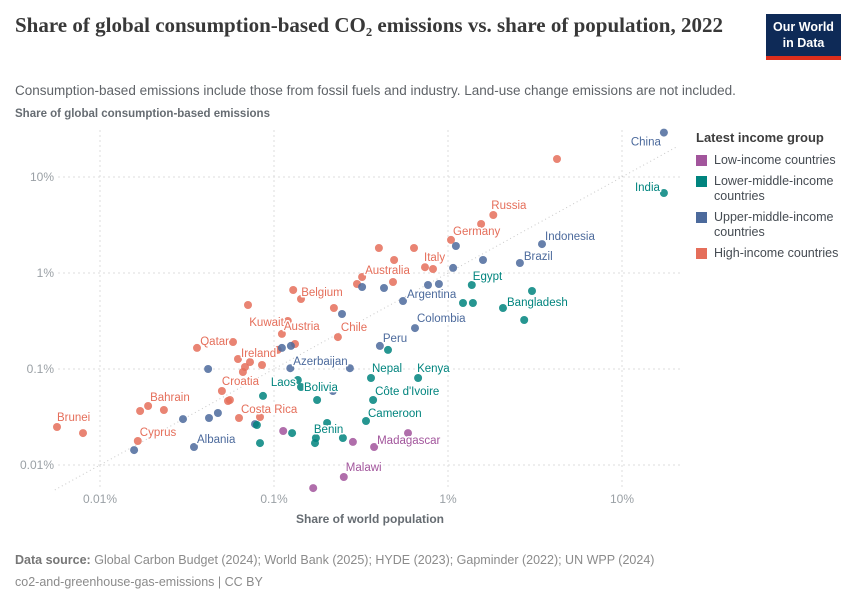 This screenshot has width=850, height=600. I want to click on legend-item-high: High-income countries, so click(772, 253).